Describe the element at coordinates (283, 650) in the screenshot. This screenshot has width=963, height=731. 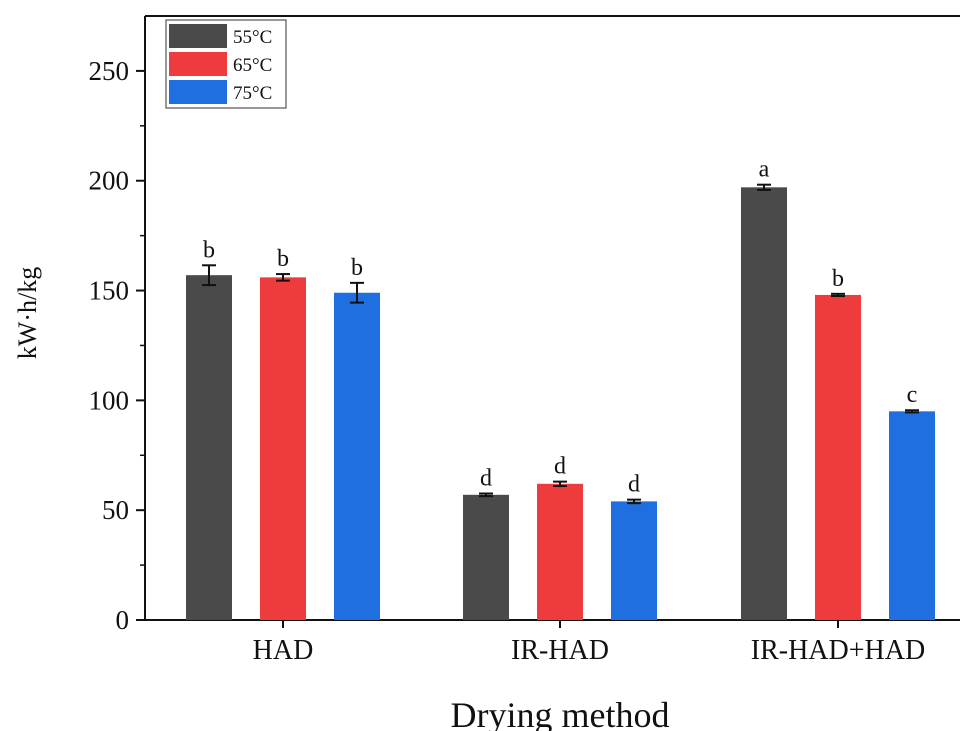
I see `x-tick-label: HAD` at that location.